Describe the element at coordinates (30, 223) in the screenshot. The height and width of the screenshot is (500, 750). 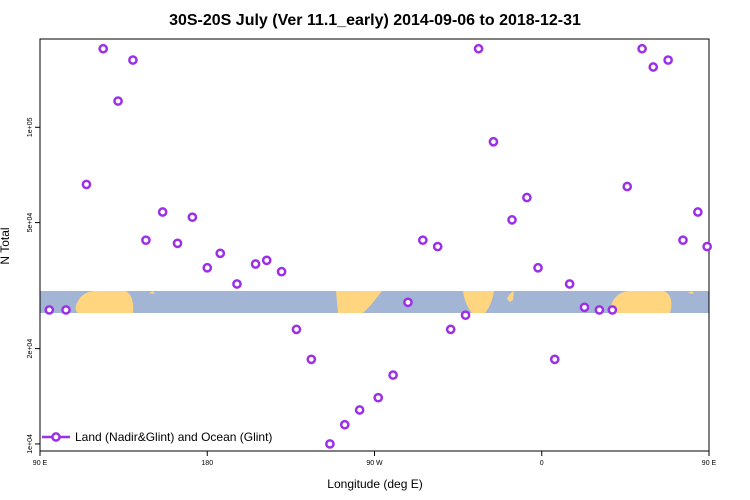
I see `y-tick-label: 5e+04` at that location.